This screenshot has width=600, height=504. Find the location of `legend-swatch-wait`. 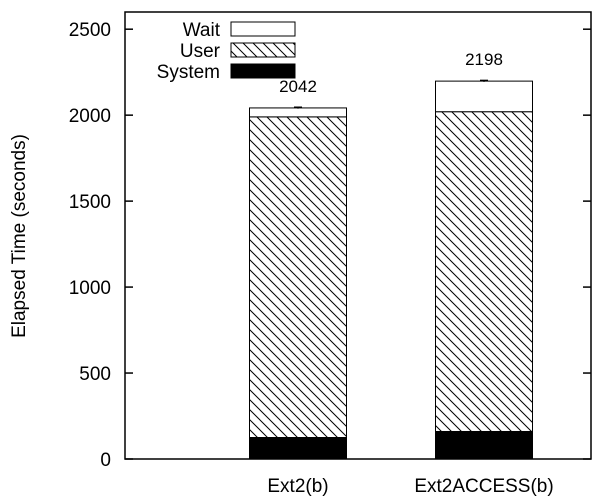

legend-swatch-wait is located at coordinates (263, 29).